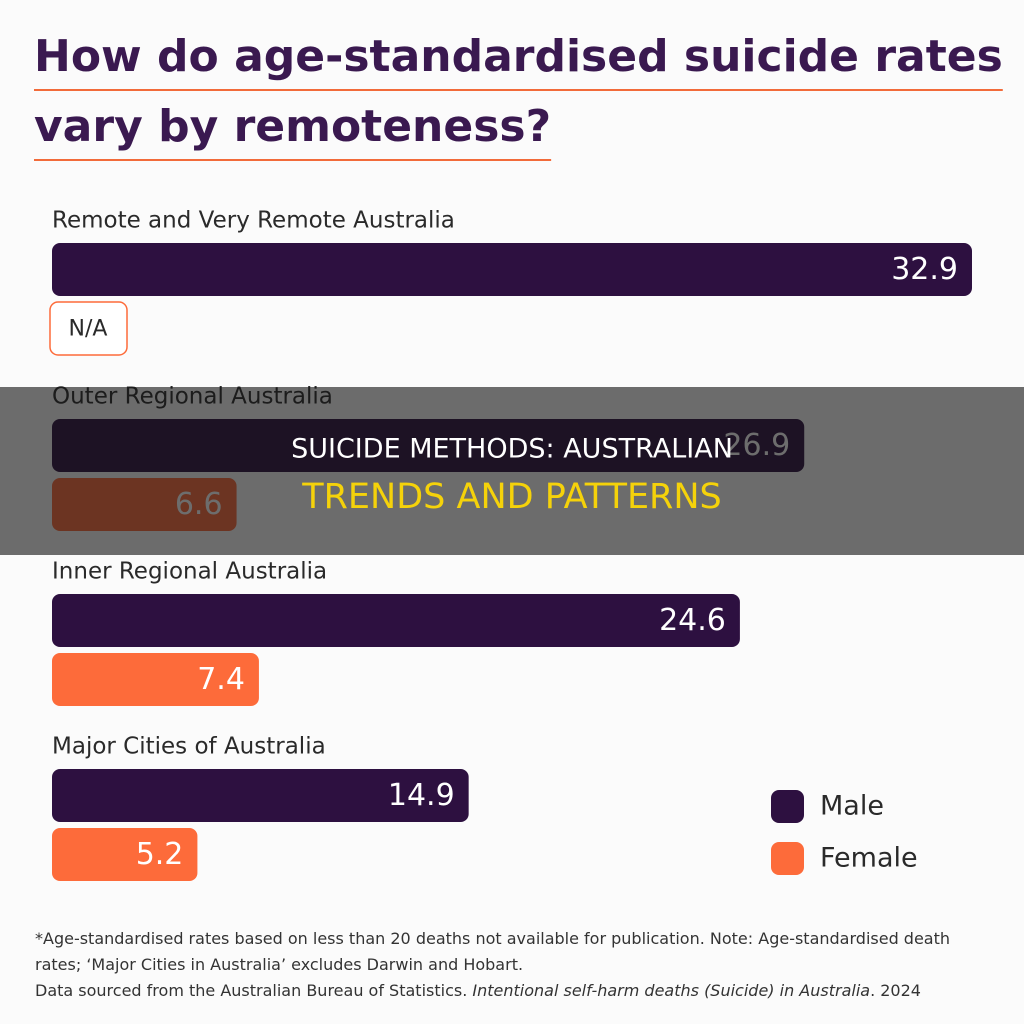 Image resolution: width=1024 pixels, height=1024 pixels. Describe the element at coordinates (852, 806) in the screenshot. I see `legend-label: Male` at that location.